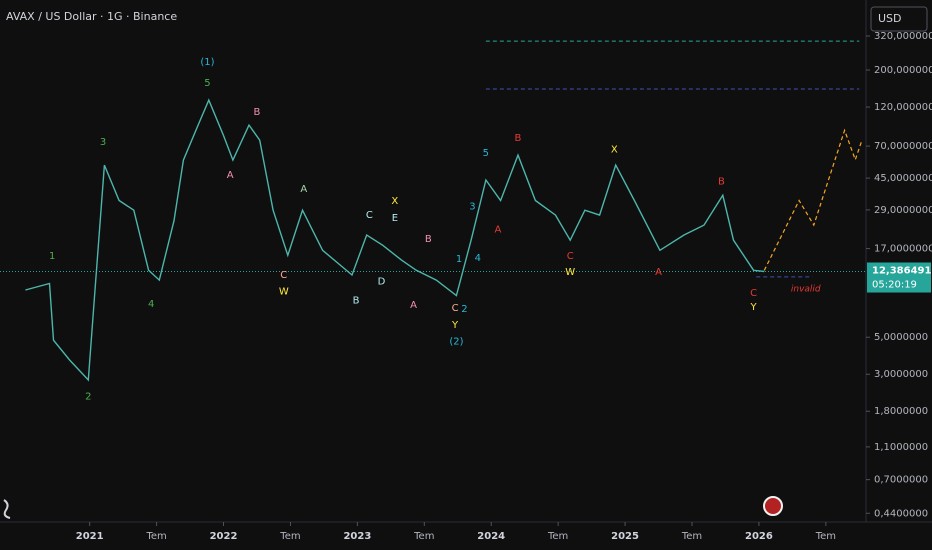 Image resolution: width=932 pixels, height=550 pixels. Describe the element at coordinates (901, 411) in the screenshot. I see `y-tick-label: 1,8000000` at that location.